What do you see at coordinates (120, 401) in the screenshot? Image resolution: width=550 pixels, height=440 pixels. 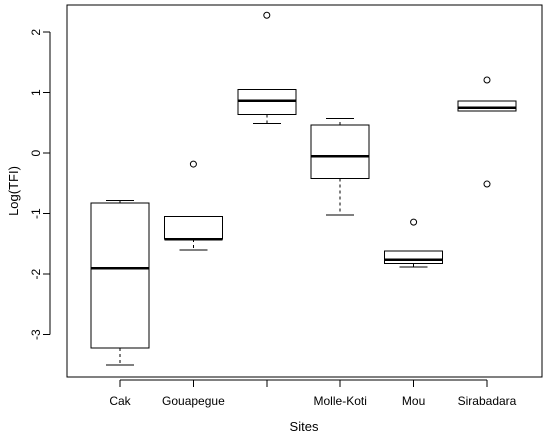 I see `x-tick-label: Cak` at bounding box center [120, 401].